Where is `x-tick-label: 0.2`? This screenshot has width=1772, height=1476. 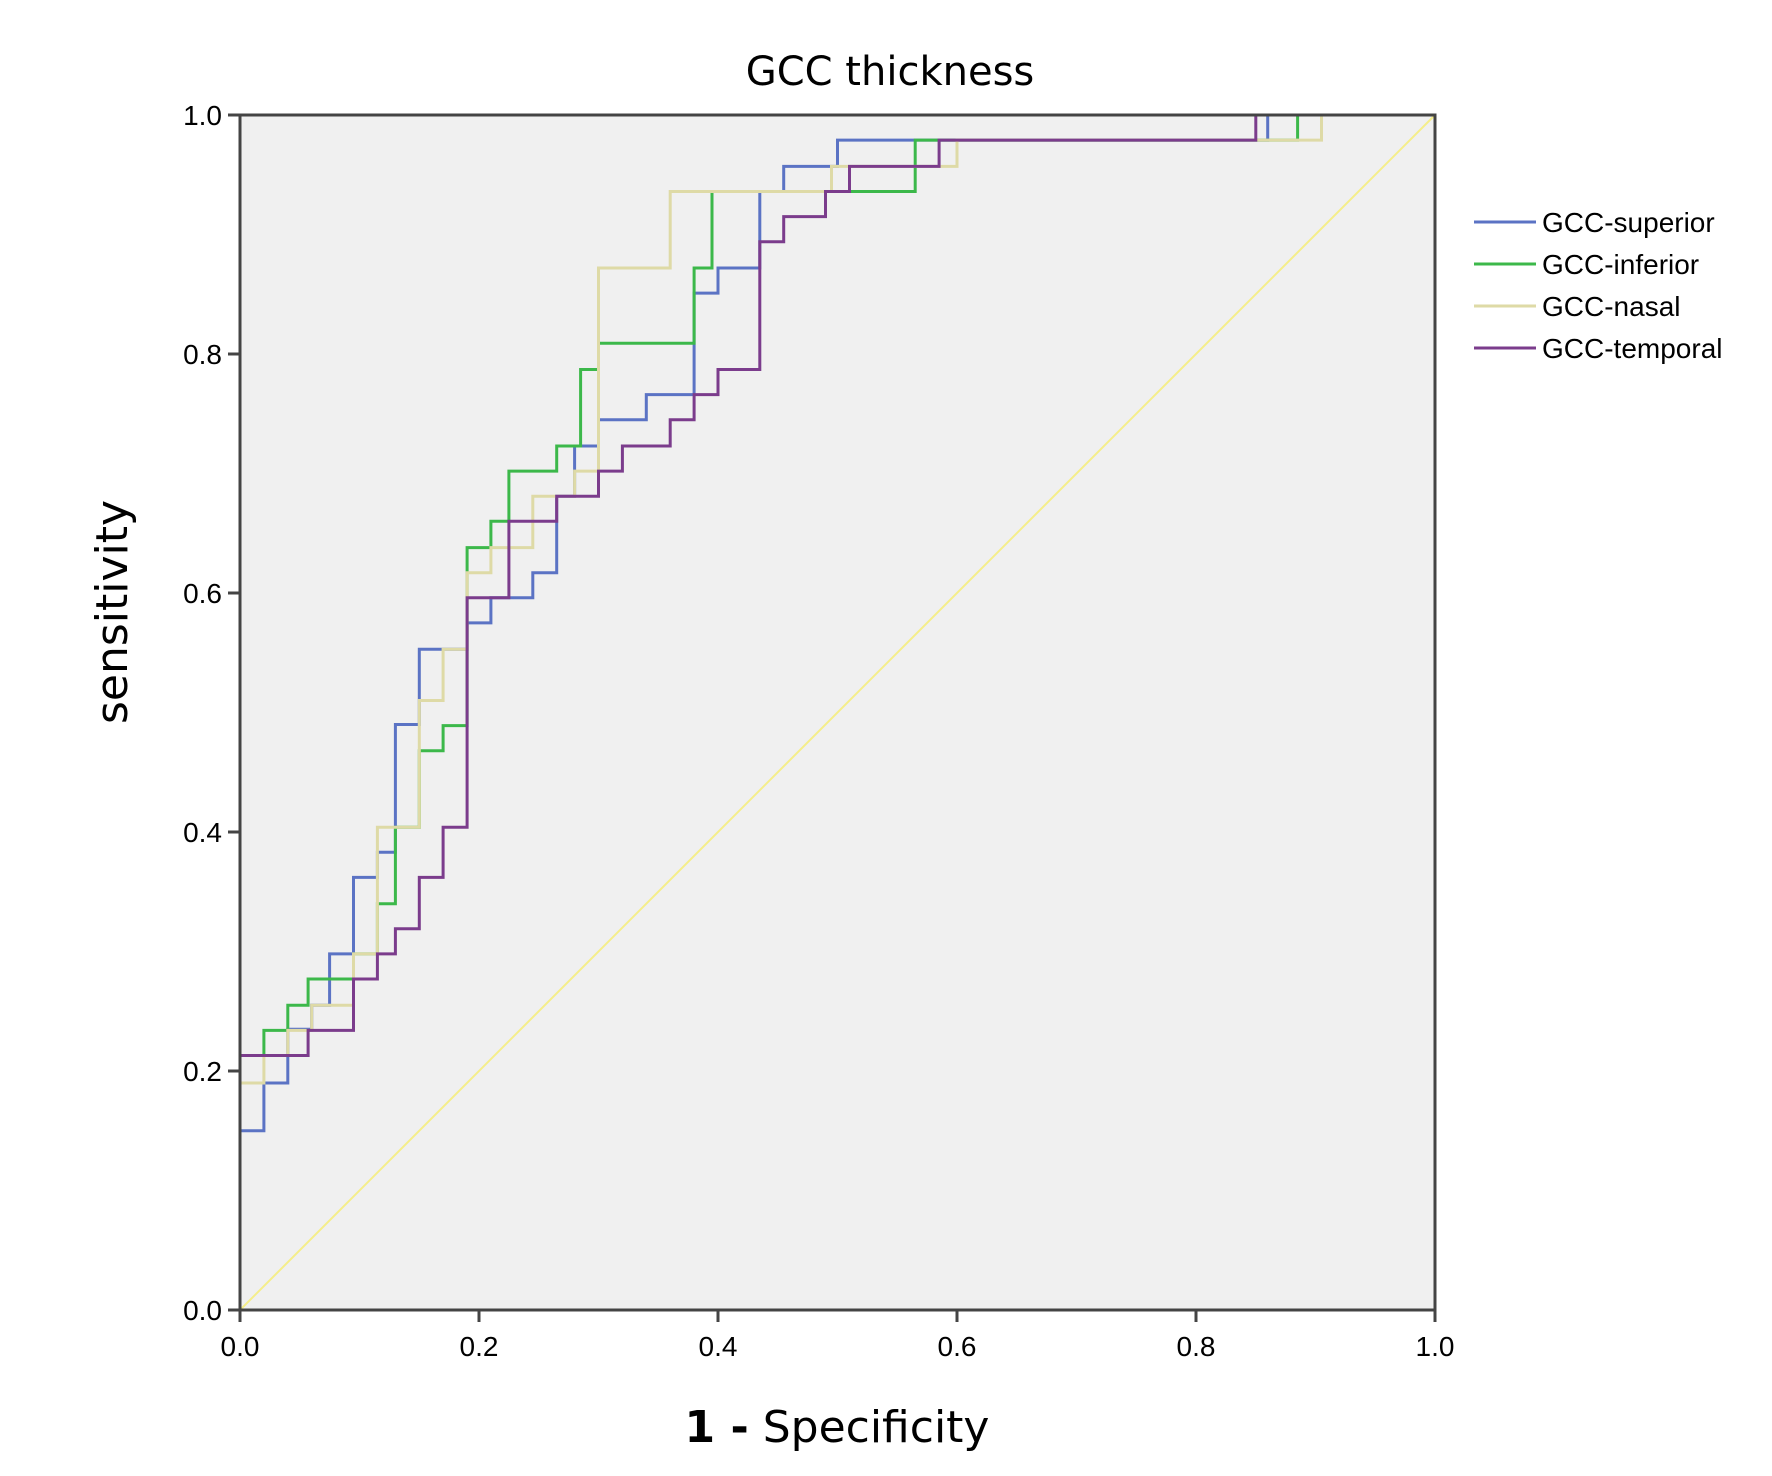 x-tick-label: 0.2 is located at coordinates (479, 1346).